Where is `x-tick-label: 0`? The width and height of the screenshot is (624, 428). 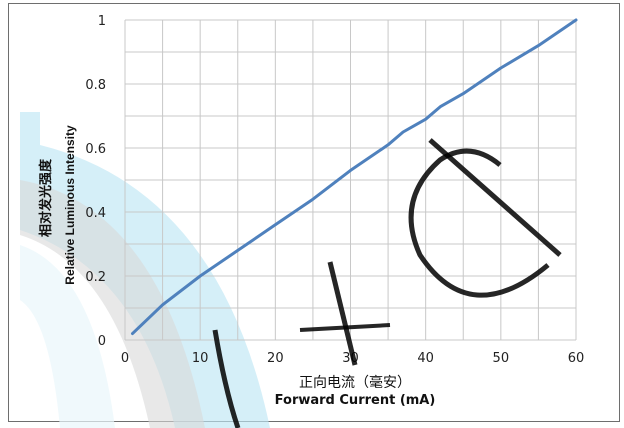 x-tick-label: 0 is located at coordinates (125, 358).